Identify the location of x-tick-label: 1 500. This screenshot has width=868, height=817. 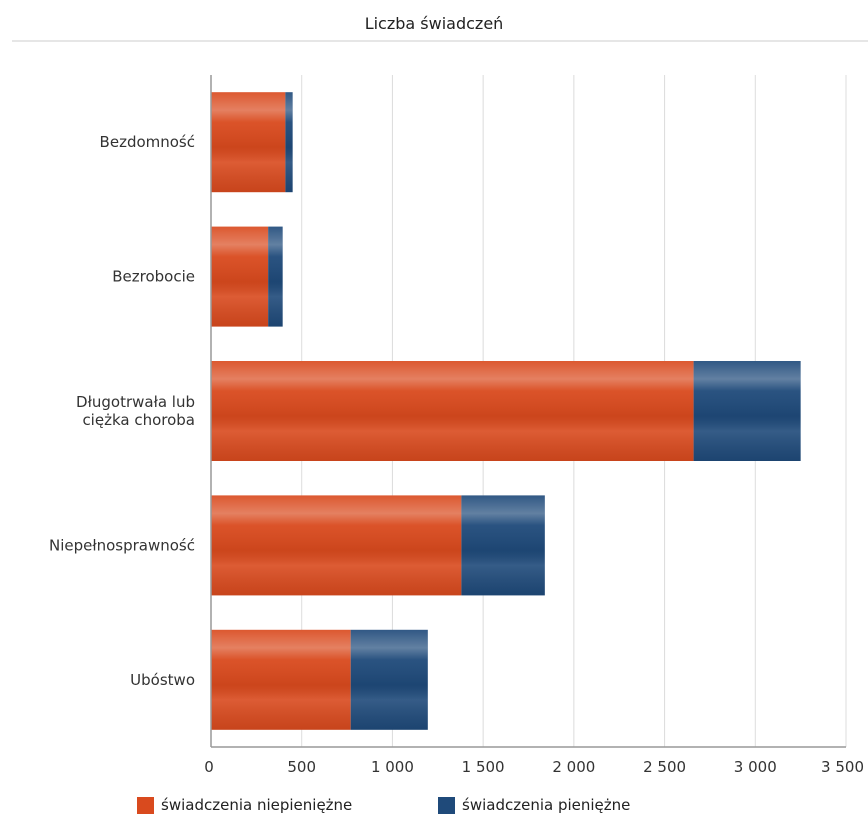
(483, 767).